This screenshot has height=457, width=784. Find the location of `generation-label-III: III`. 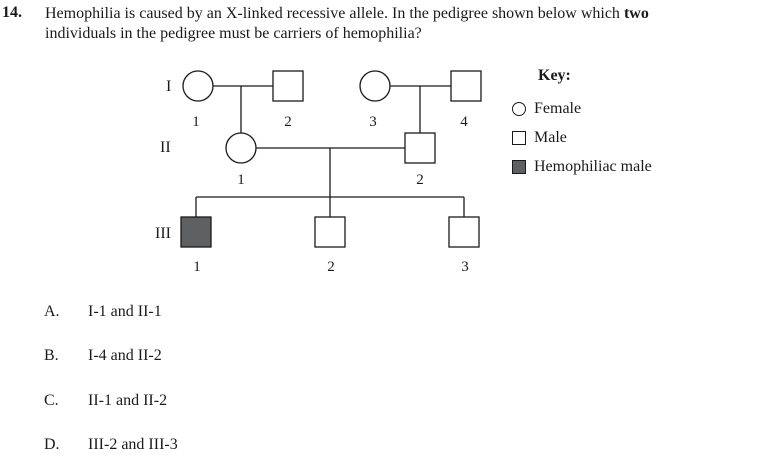

generation-label-III: III is located at coordinates (163, 233).